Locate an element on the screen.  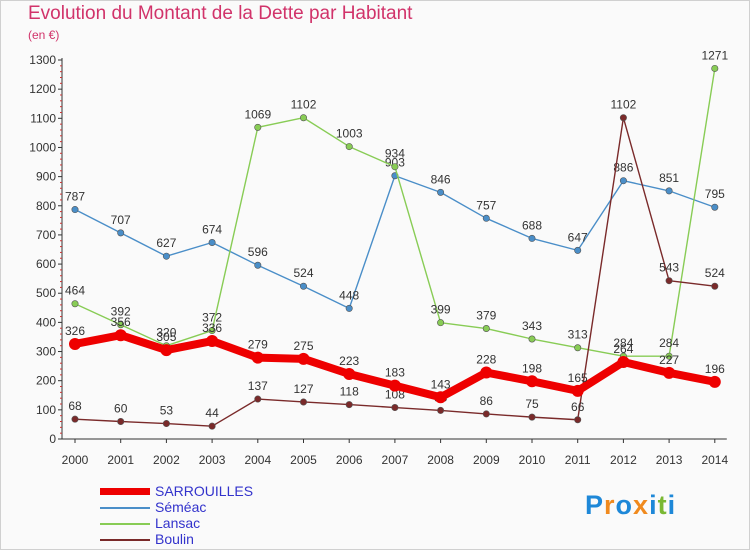
logo-letter: t is located at coordinates (662, 505).